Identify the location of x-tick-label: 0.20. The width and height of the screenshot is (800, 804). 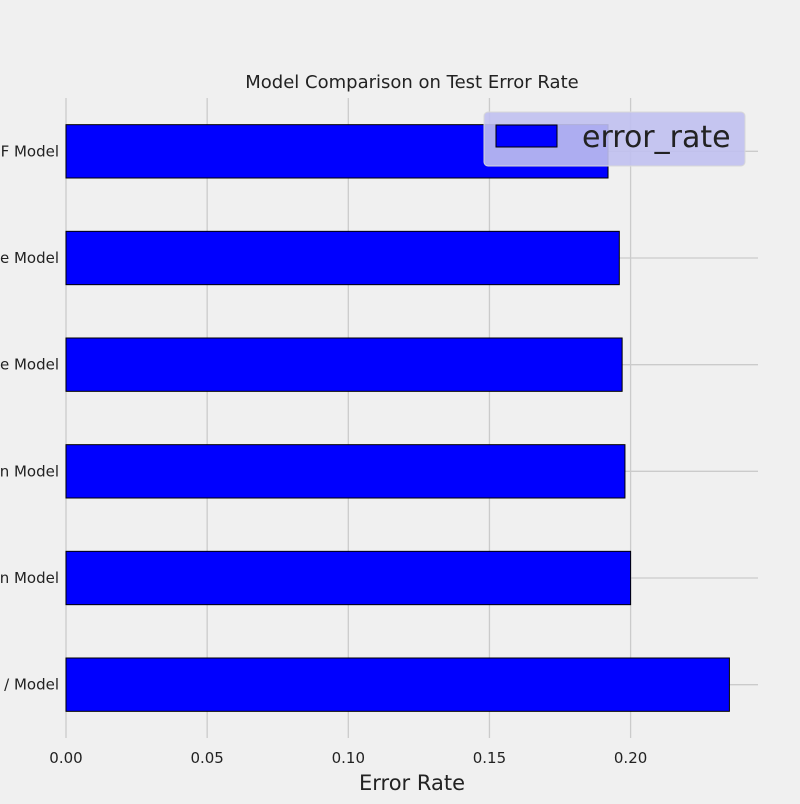
(630, 758).